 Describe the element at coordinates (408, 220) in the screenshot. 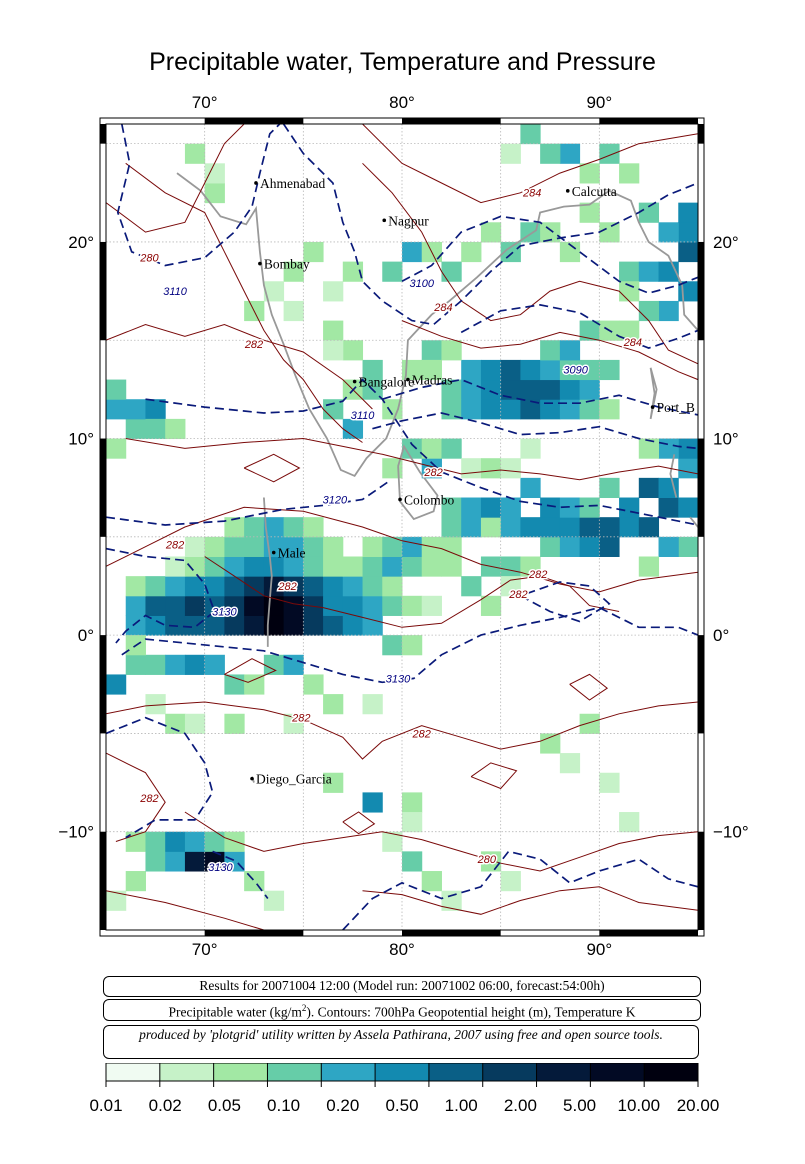

I see `city-label: Nagpur` at that location.